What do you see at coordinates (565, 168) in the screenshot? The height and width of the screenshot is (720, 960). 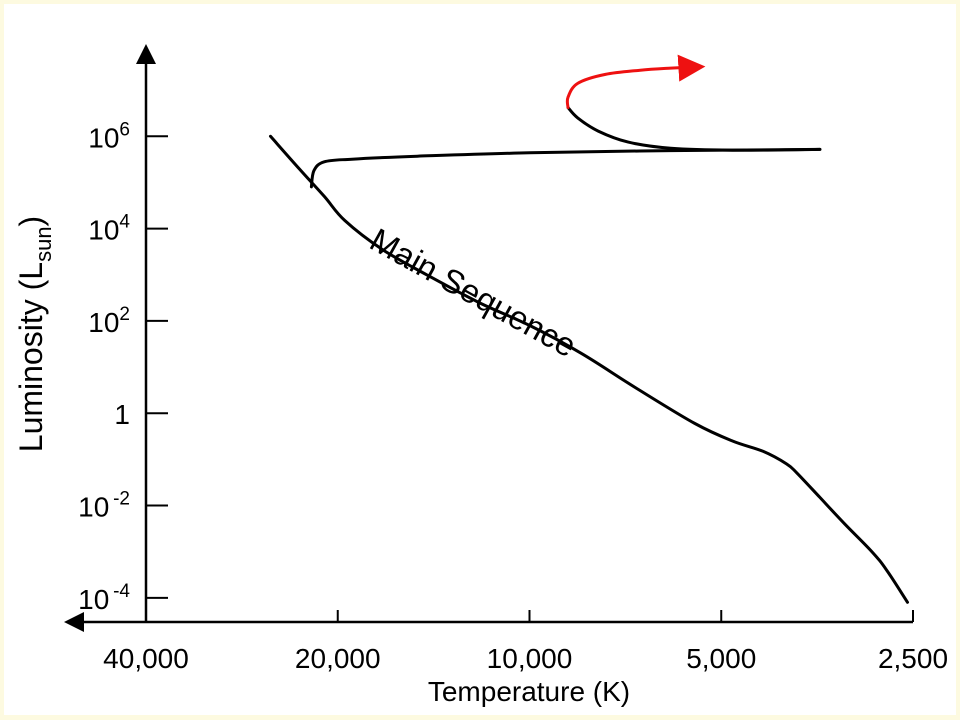 I see `massive-star-track-horizontal-line` at bounding box center [565, 168].